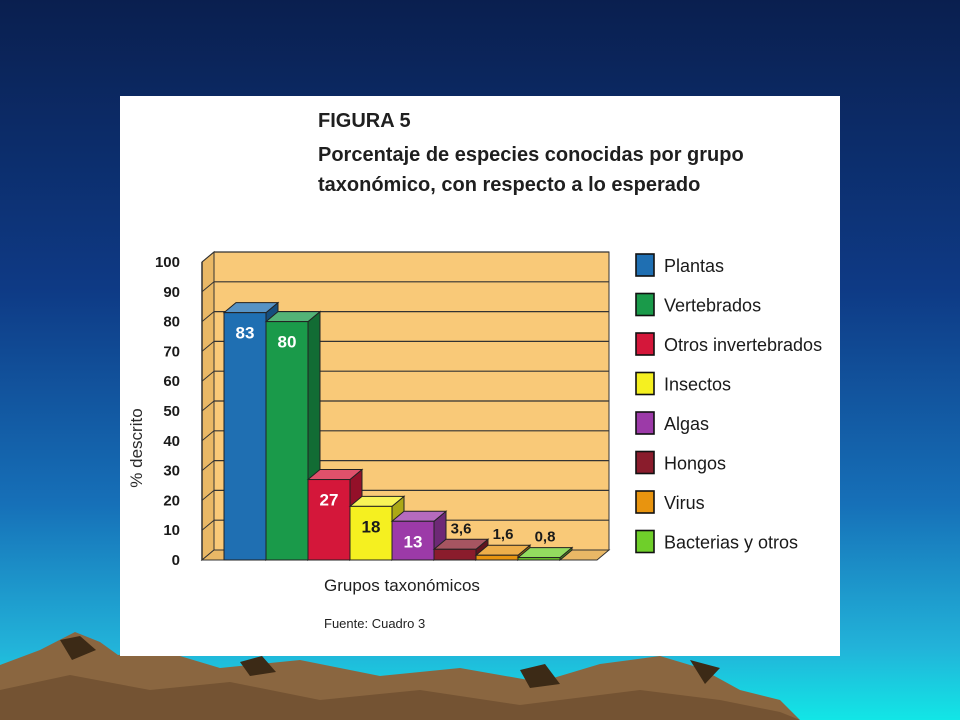  Describe the element at coordinates (167, 262) in the screenshot. I see `y-tick-label: 100` at that location.